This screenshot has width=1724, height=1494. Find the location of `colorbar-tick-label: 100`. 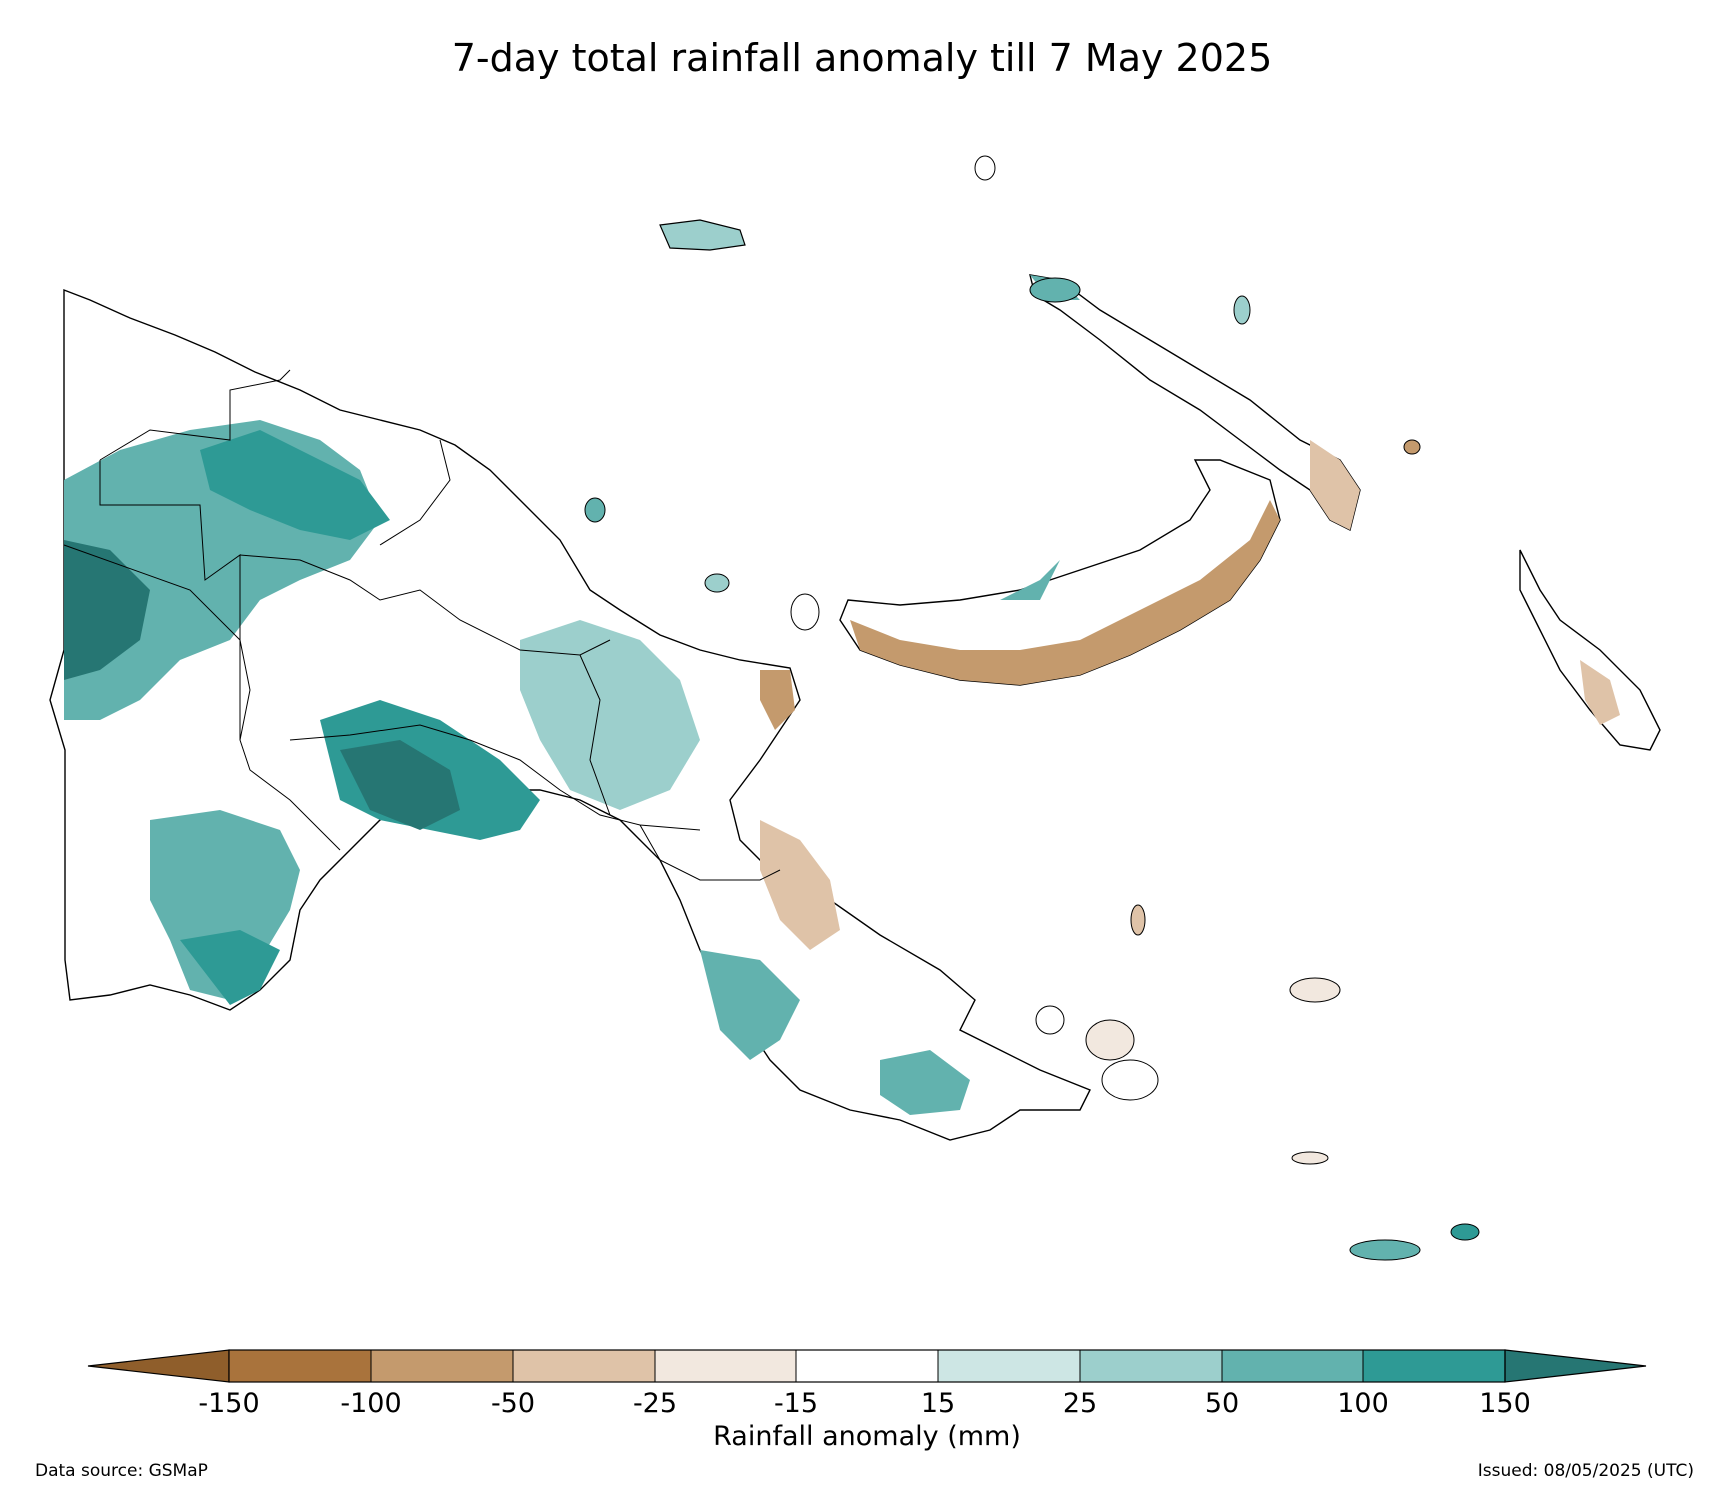

colorbar-tick-label: 100 is located at coordinates (1363, 1403).